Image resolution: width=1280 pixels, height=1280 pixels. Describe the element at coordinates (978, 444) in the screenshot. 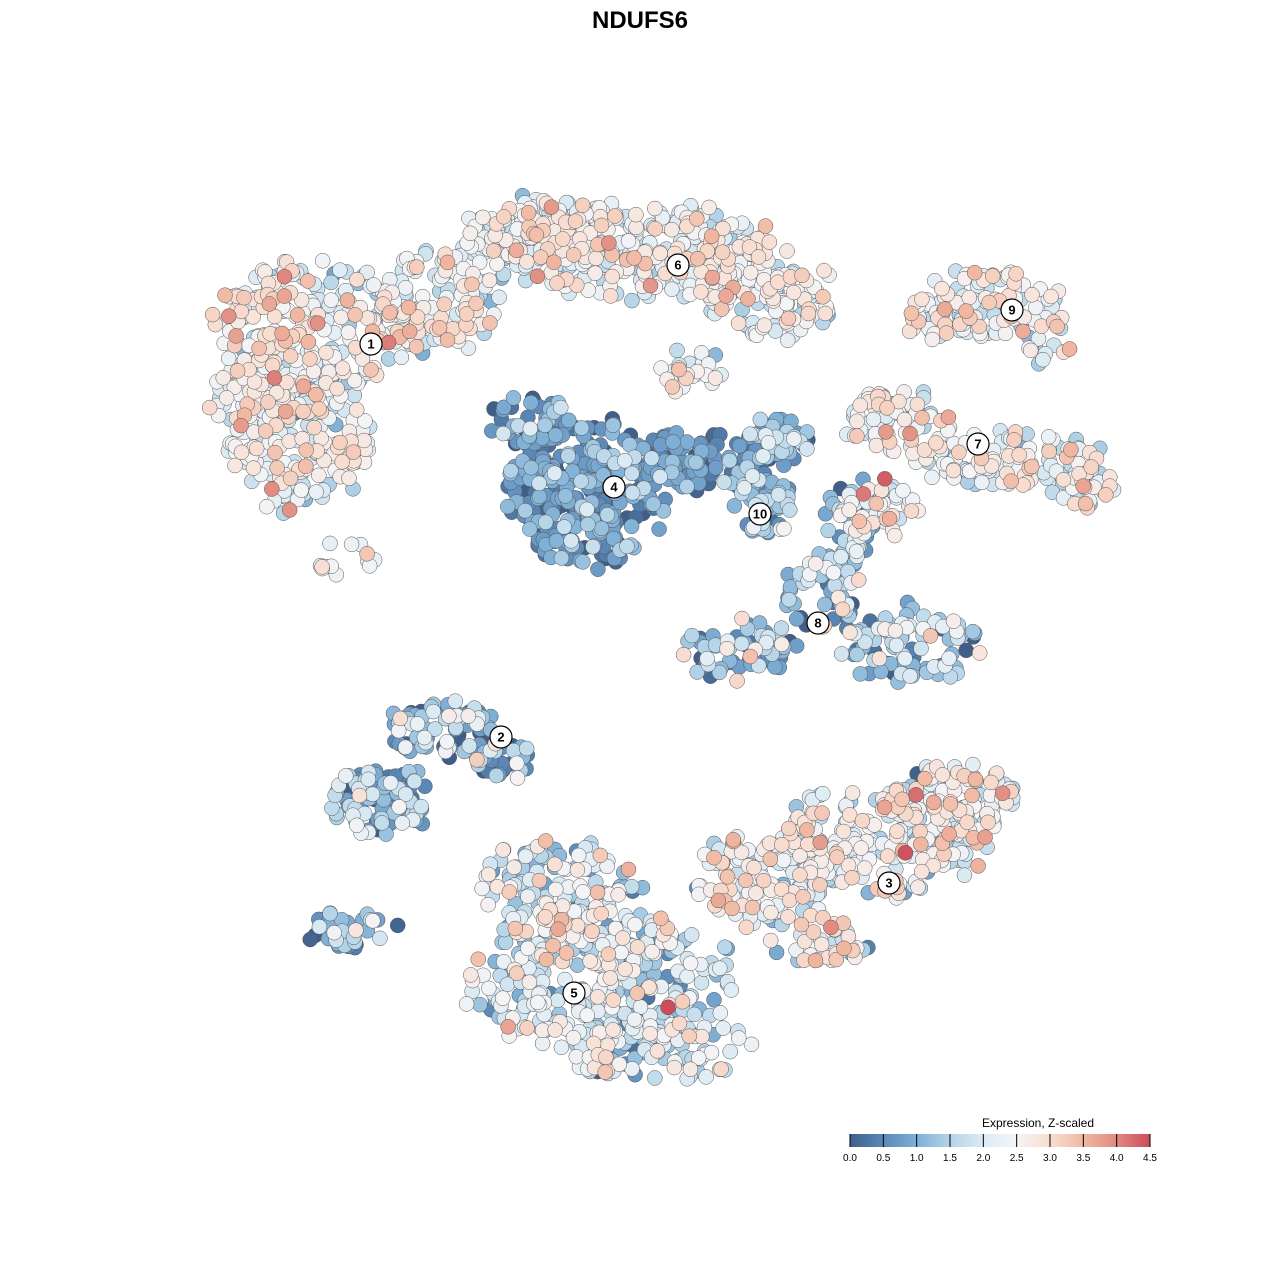

I see `cluster-label-7: 7` at that location.